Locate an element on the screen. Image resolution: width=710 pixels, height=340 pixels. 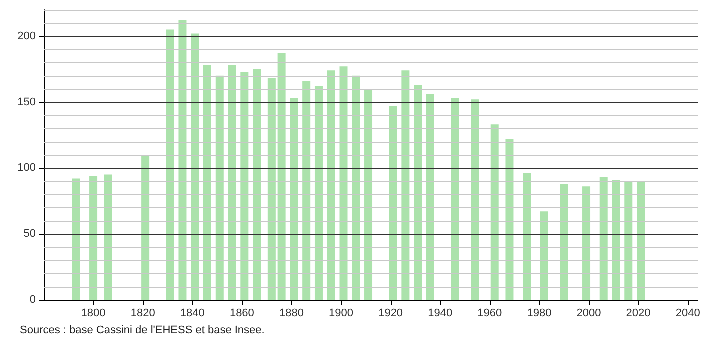
y-tick-label: 100 is located at coordinates (27, 168).